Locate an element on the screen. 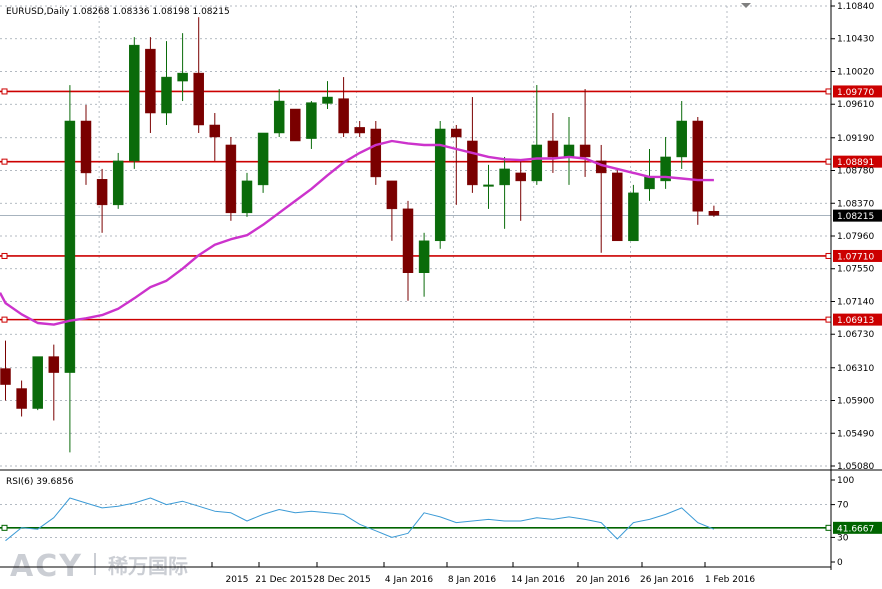 Image resolution: width=882 pixels, height=589 pixels. price-tick-label: 1.09610 is located at coordinates (855, 105).